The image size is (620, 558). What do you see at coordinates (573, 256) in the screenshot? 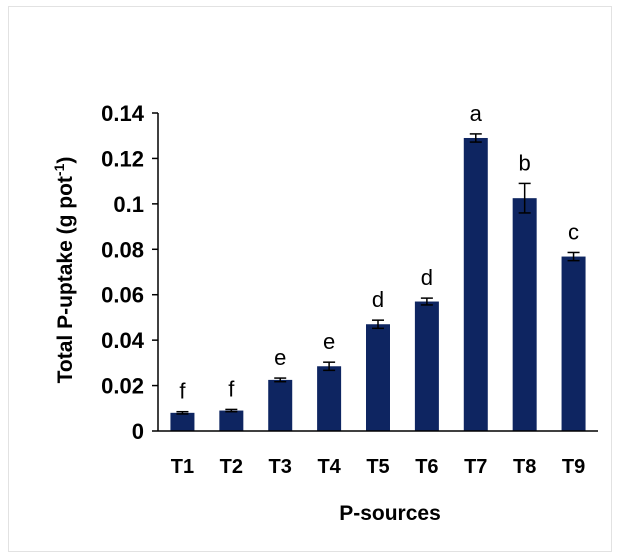
I see `error-bar-t9` at bounding box center [573, 256].